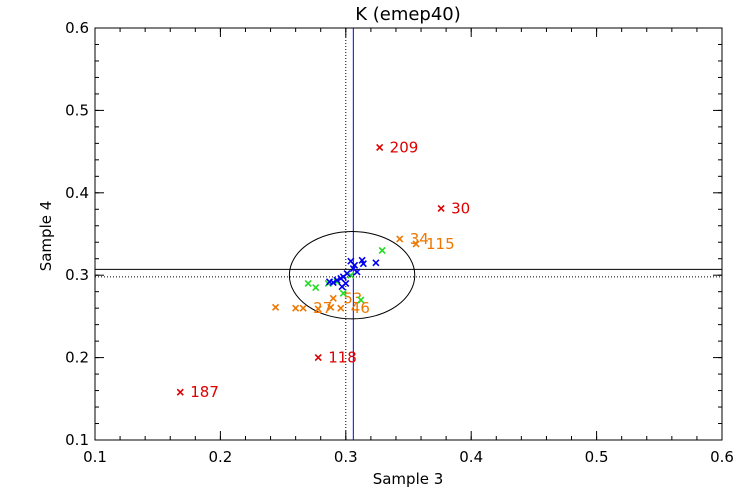 The width and height of the screenshot is (750, 500). I want to click on y-tick-label: 0.1, so click(77, 440).